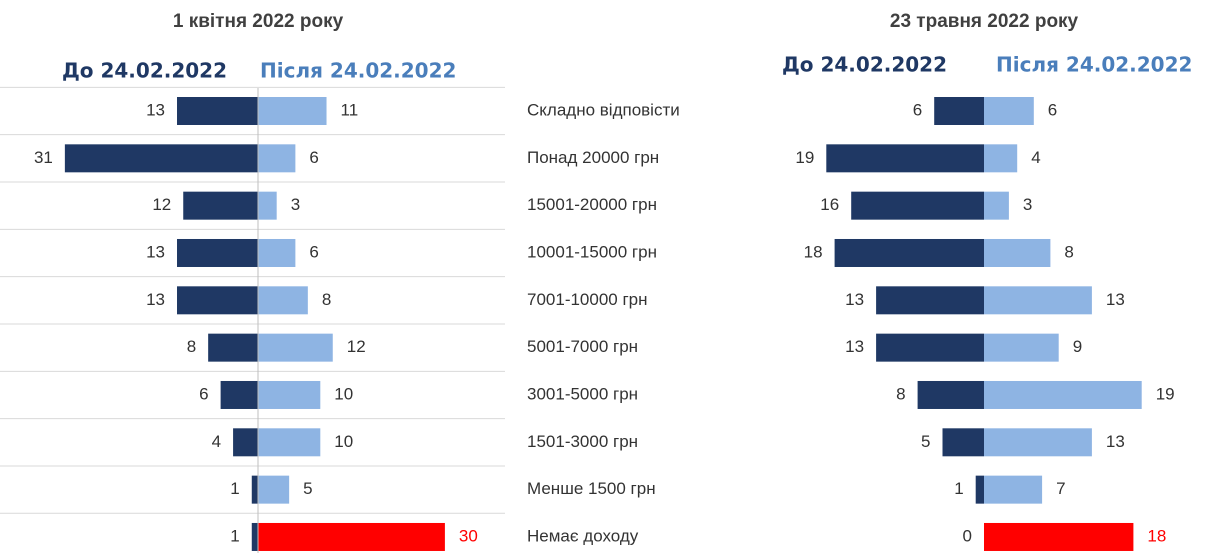 Image resolution: width=1227 pixels, height=559 pixels. What do you see at coordinates (350, 109) in the screenshot?
I see `value-label: 11` at bounding box center [350, 109].